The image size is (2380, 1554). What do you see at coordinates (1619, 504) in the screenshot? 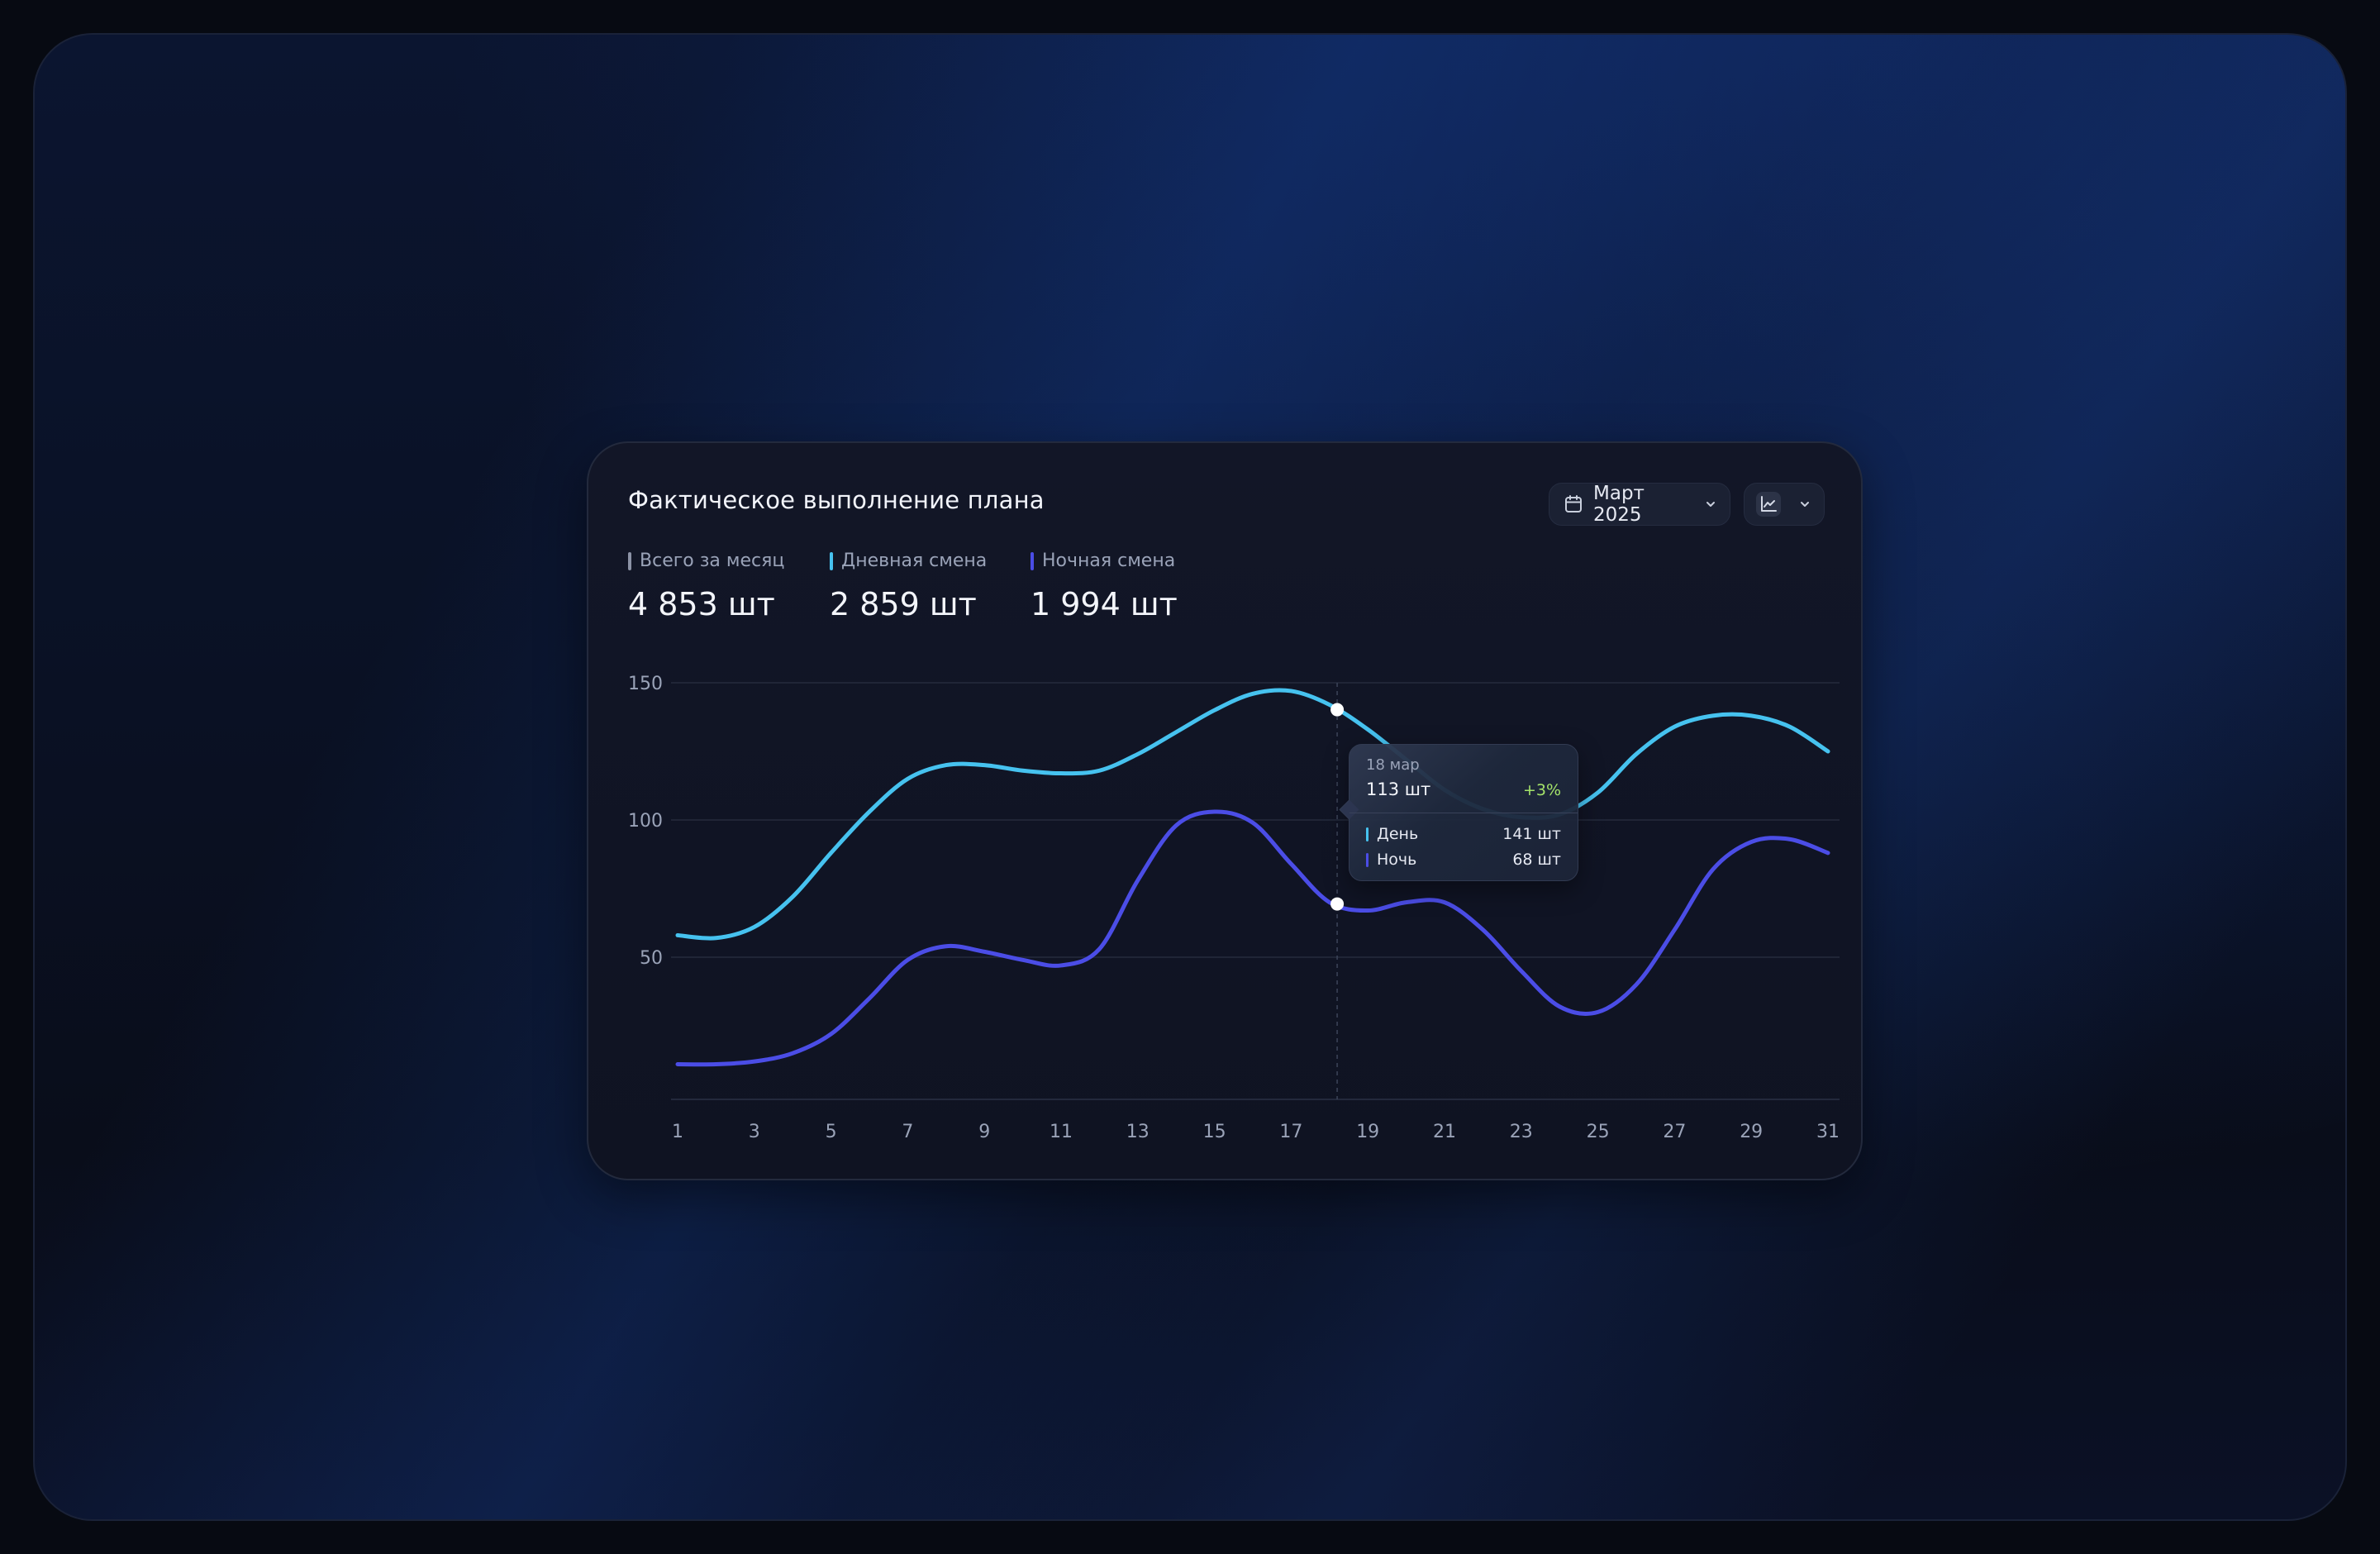
I see `month-selector-label: Март 2025` at bounding box center [1619, 504].